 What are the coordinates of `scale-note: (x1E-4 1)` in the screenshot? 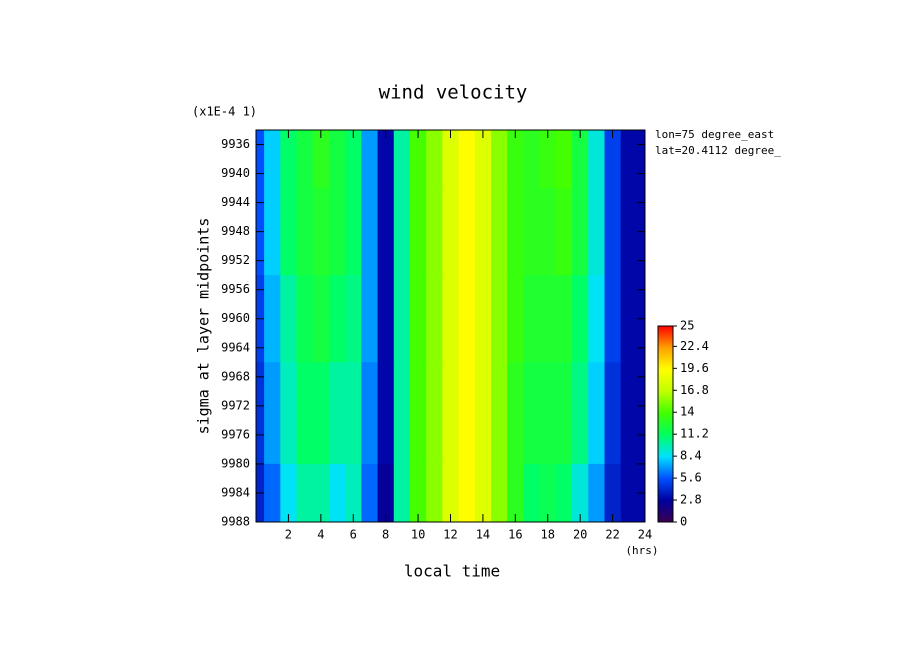 It's located at (224, 112).